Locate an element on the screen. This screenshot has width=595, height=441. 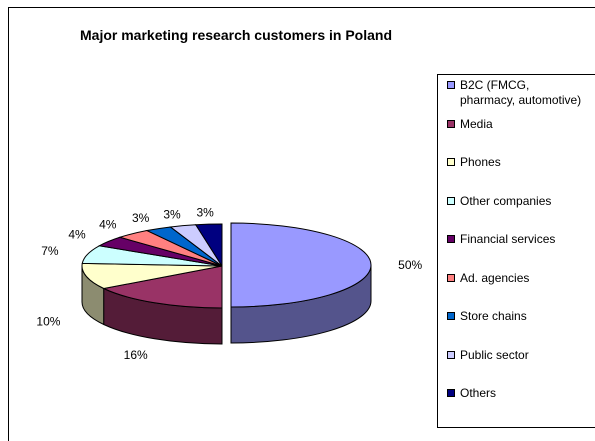
pie-value-label: 7% is located at coordinates (50, 251).